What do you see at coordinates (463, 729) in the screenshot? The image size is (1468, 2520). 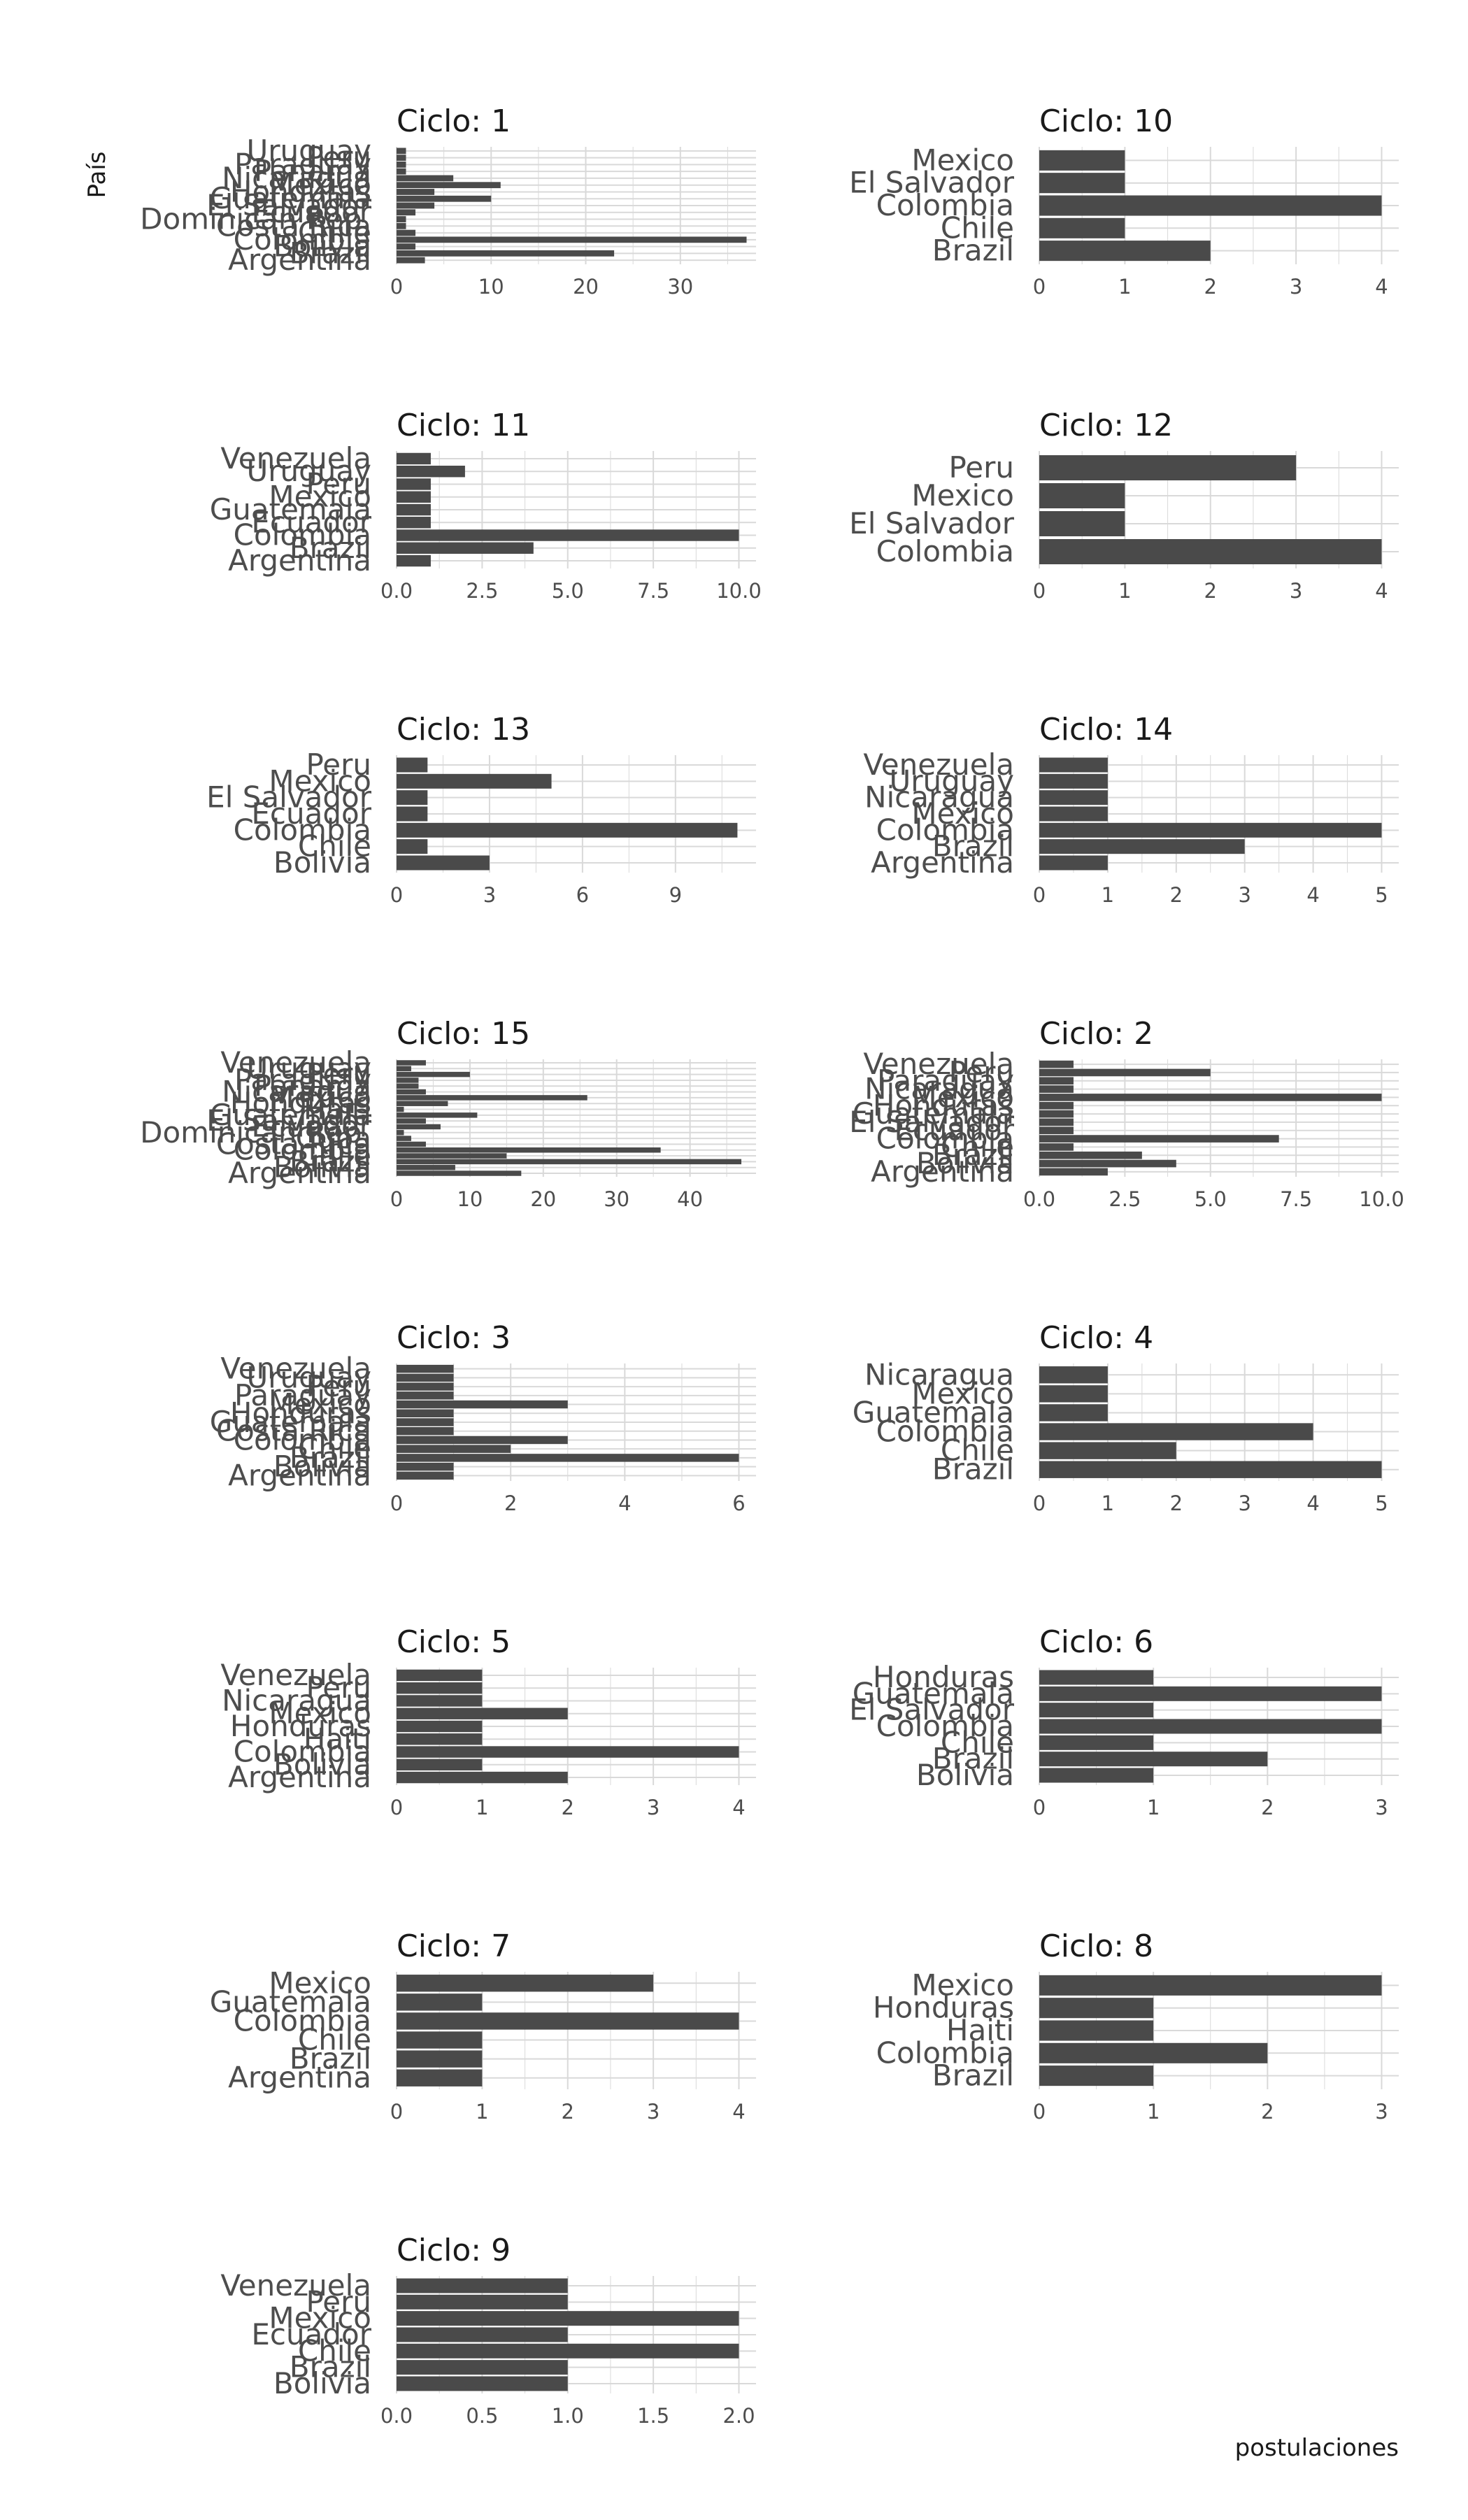 I see `panel-title: Ciclo: 13` at bounding box center [463, 729].